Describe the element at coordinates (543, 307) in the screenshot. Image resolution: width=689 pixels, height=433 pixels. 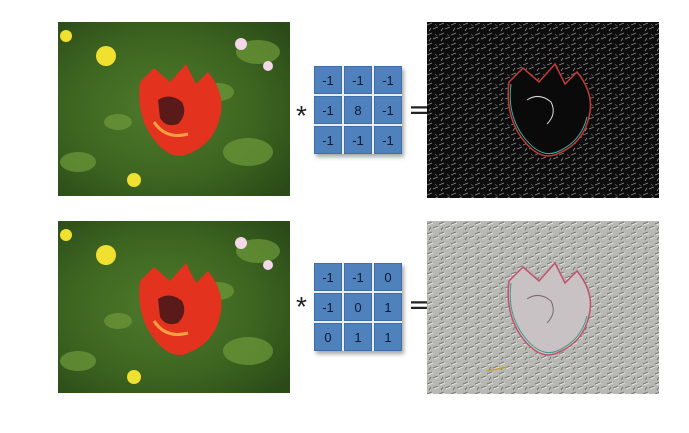
I see `embossed-result-image` at that location.